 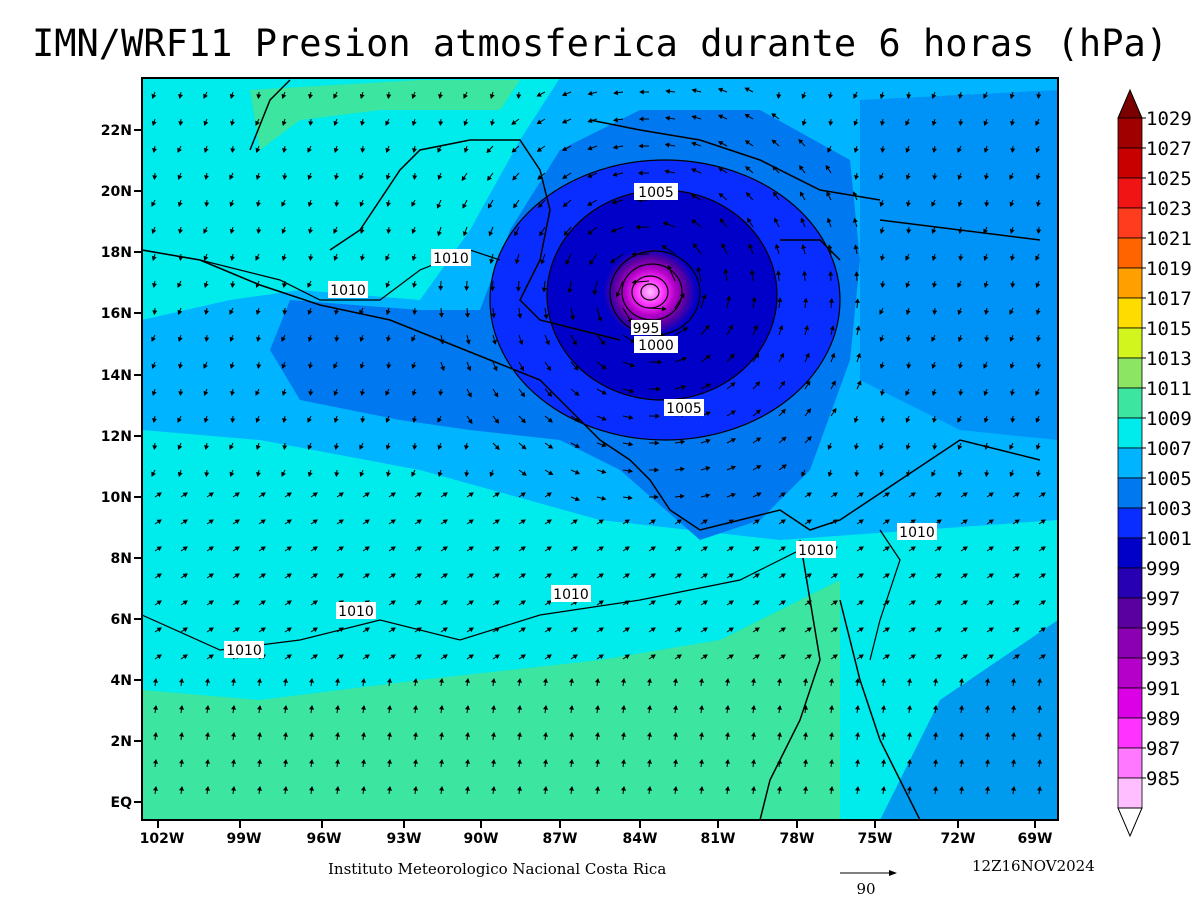 What do you see at coordinates (797, 839) in the screenshot?
I see `x-tick-label: 78W` at bounding box center [797, 839].